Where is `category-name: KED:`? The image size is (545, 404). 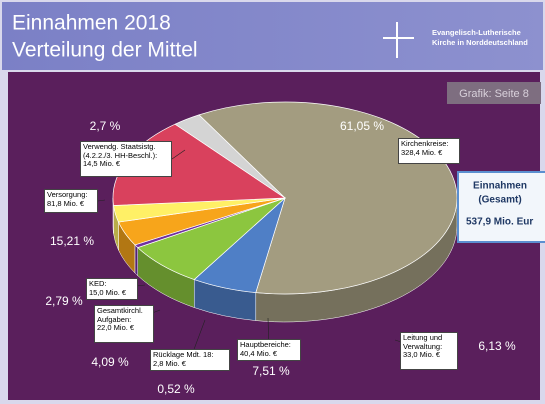 category-name: KED: is located at coordinates (98, 283).